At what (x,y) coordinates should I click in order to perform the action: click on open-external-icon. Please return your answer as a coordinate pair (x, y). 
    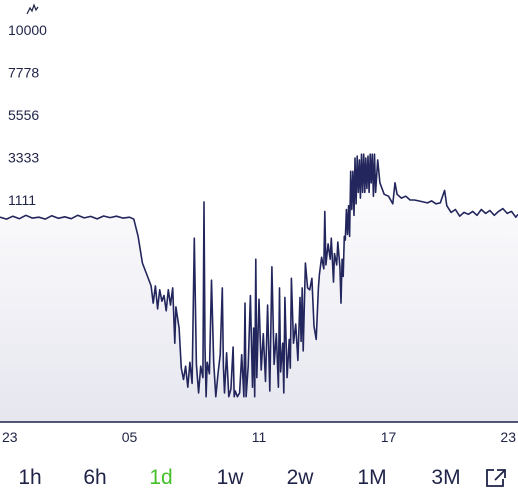
    Looking at the image, I should click on (496, 478).